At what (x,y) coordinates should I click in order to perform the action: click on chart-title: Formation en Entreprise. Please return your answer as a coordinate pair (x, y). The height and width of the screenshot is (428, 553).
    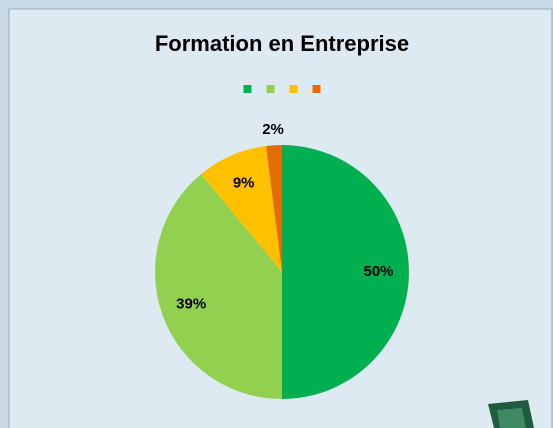
    Looking at the image, I should click on (282, 43).